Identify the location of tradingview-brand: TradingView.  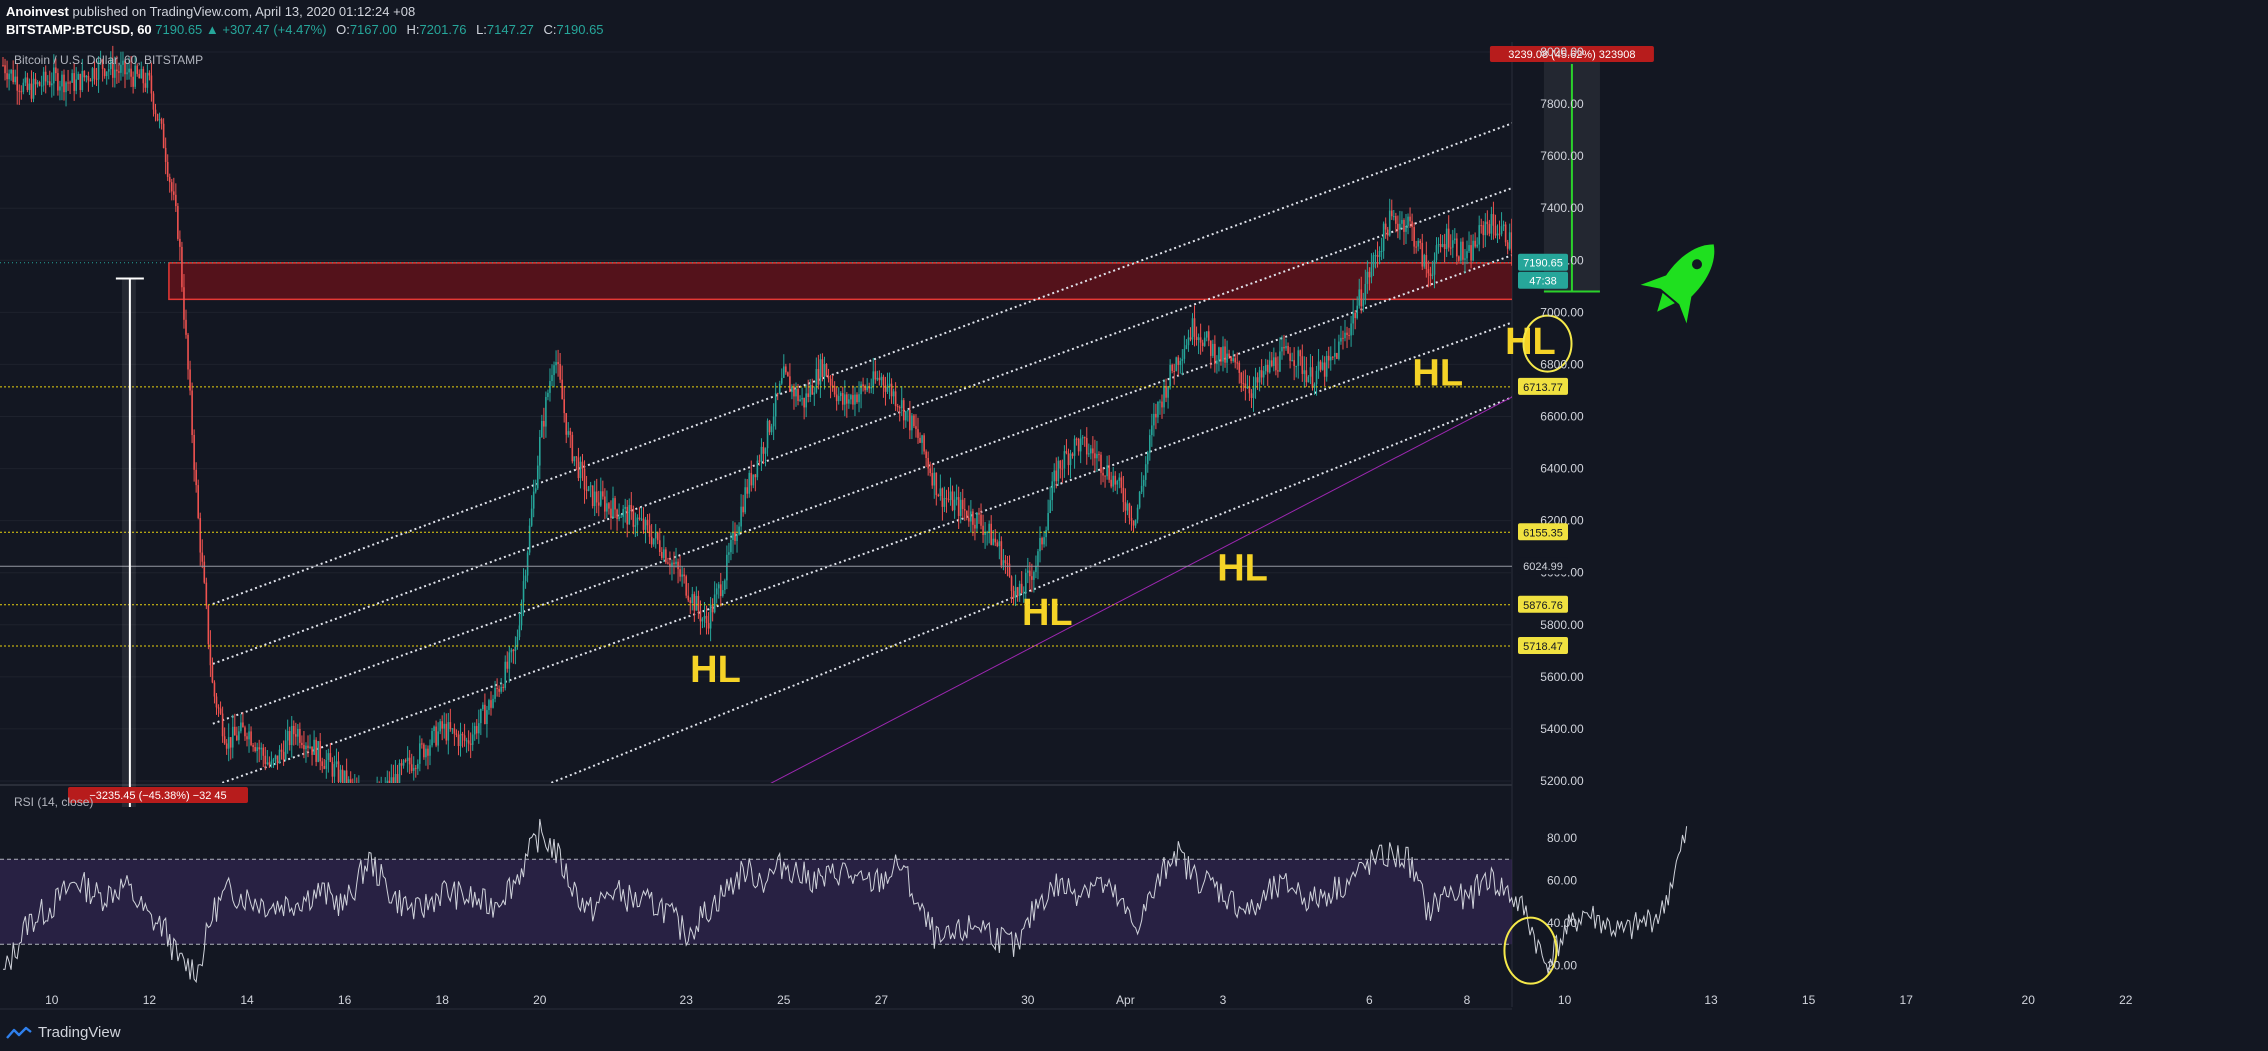
(79, 1032).